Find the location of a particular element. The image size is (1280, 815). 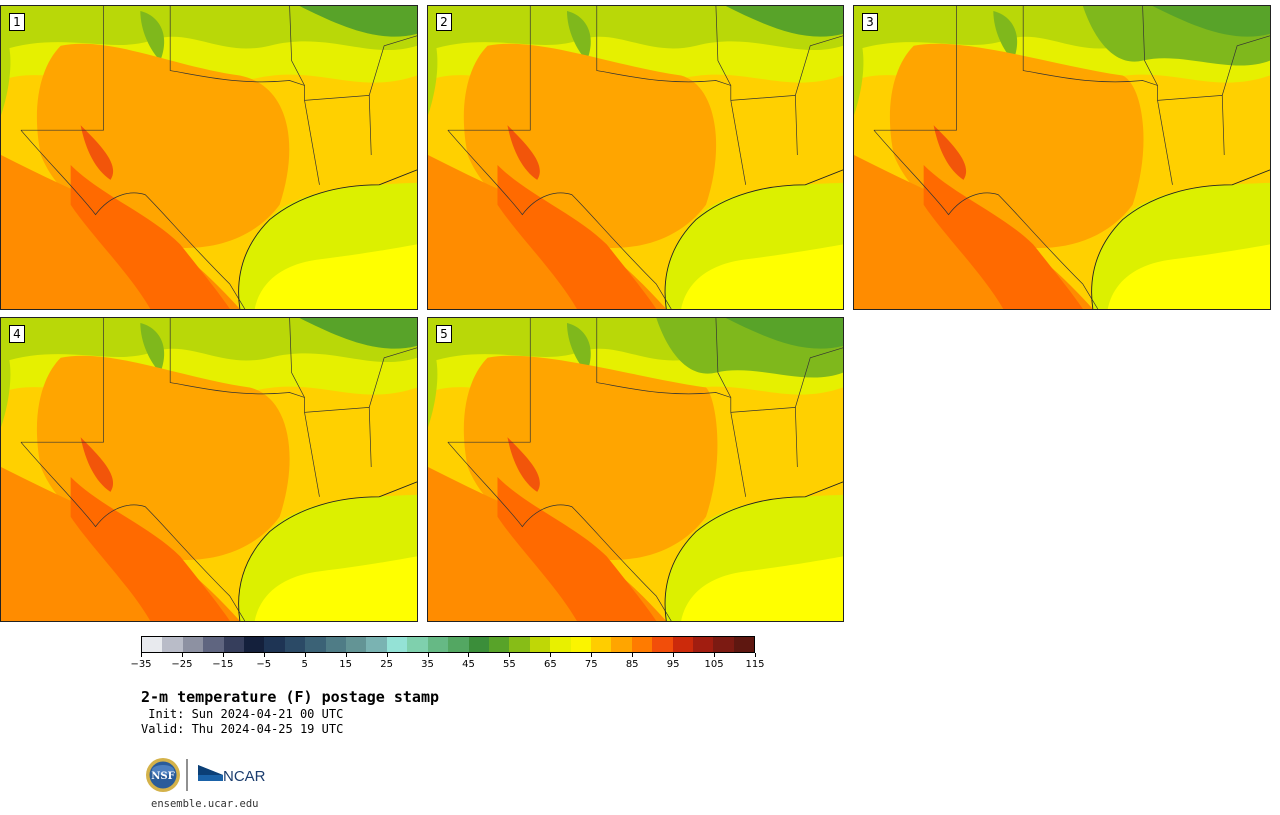

temperature-colorbar is located at coordinates (448, 644).